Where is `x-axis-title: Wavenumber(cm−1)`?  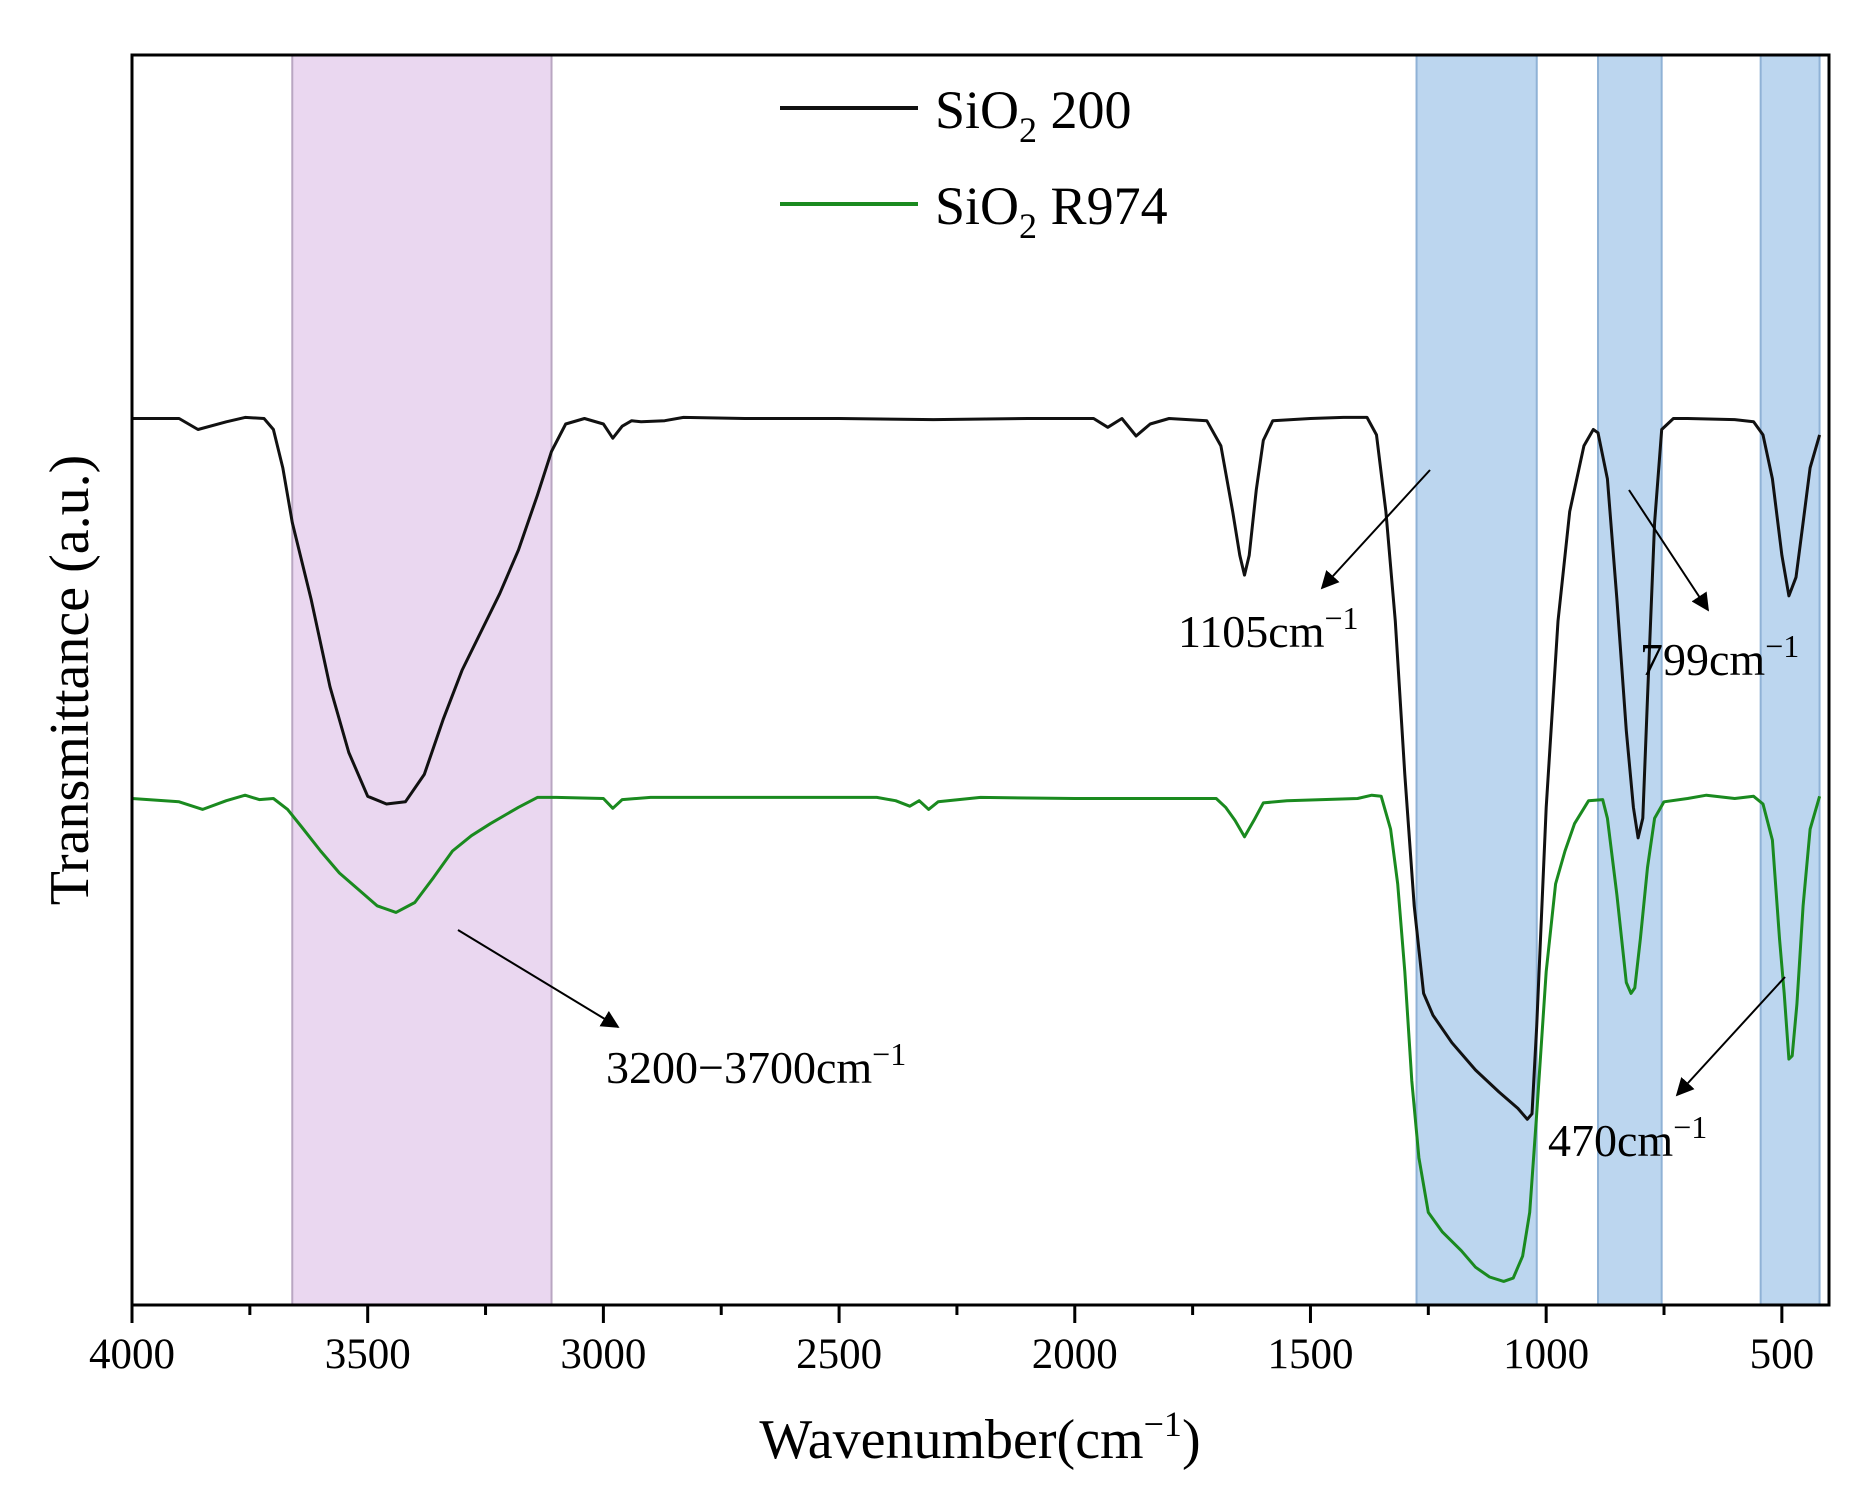
x-axis-title: Wavenumber(cm−1) is located at coordinates (979, 1437).